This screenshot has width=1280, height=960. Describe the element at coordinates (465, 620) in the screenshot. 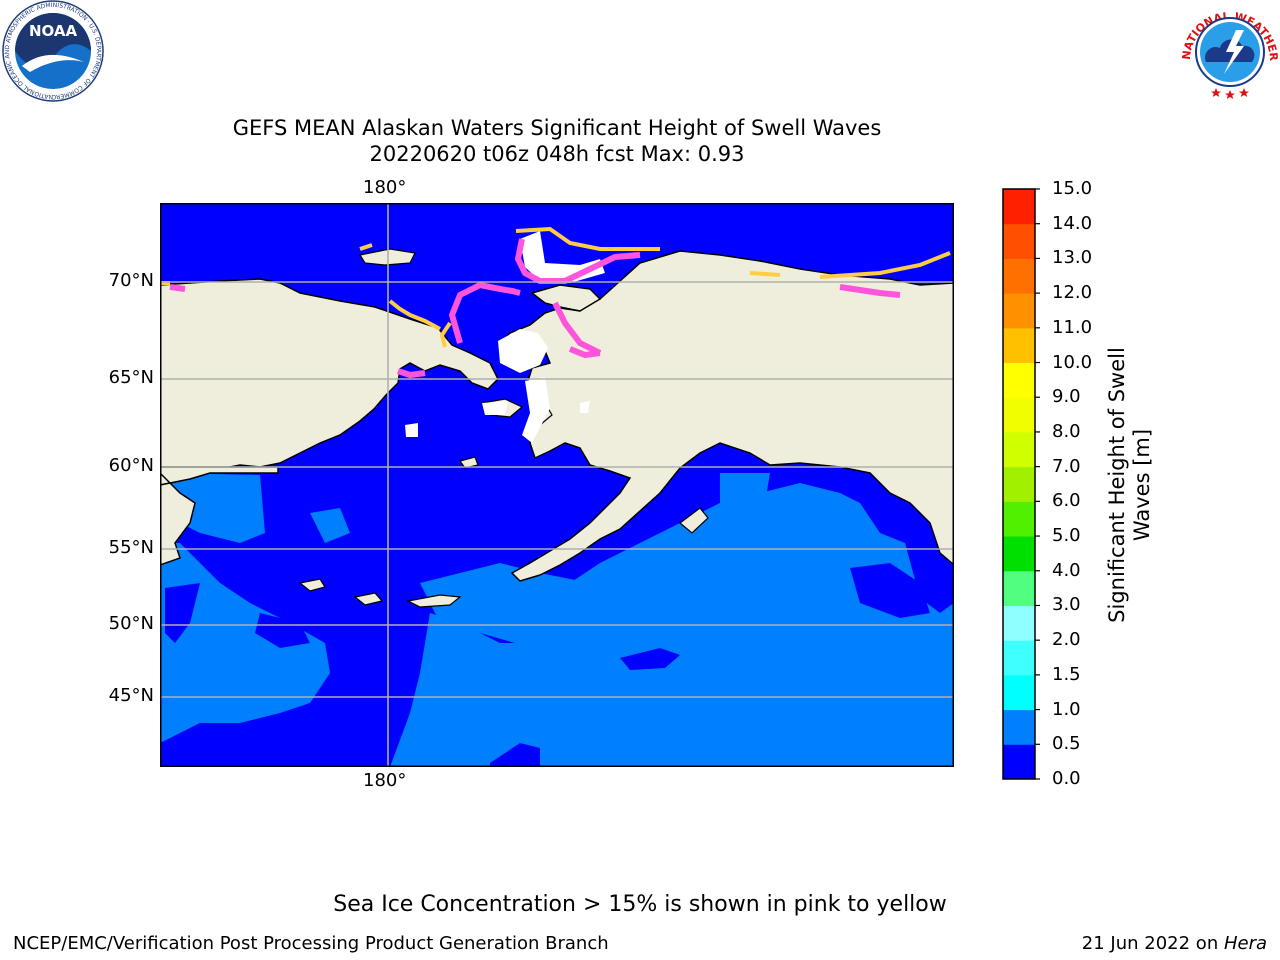

I see `swell-field-light-tongues` at that location.